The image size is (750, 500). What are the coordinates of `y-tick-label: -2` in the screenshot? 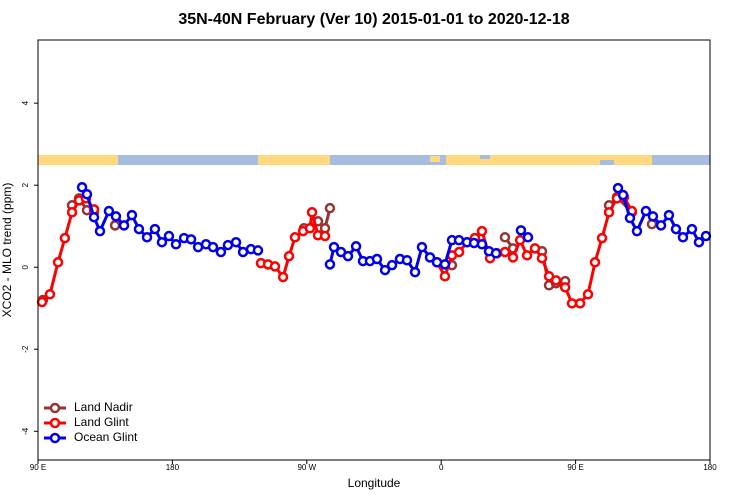 It's located at (25, 349).